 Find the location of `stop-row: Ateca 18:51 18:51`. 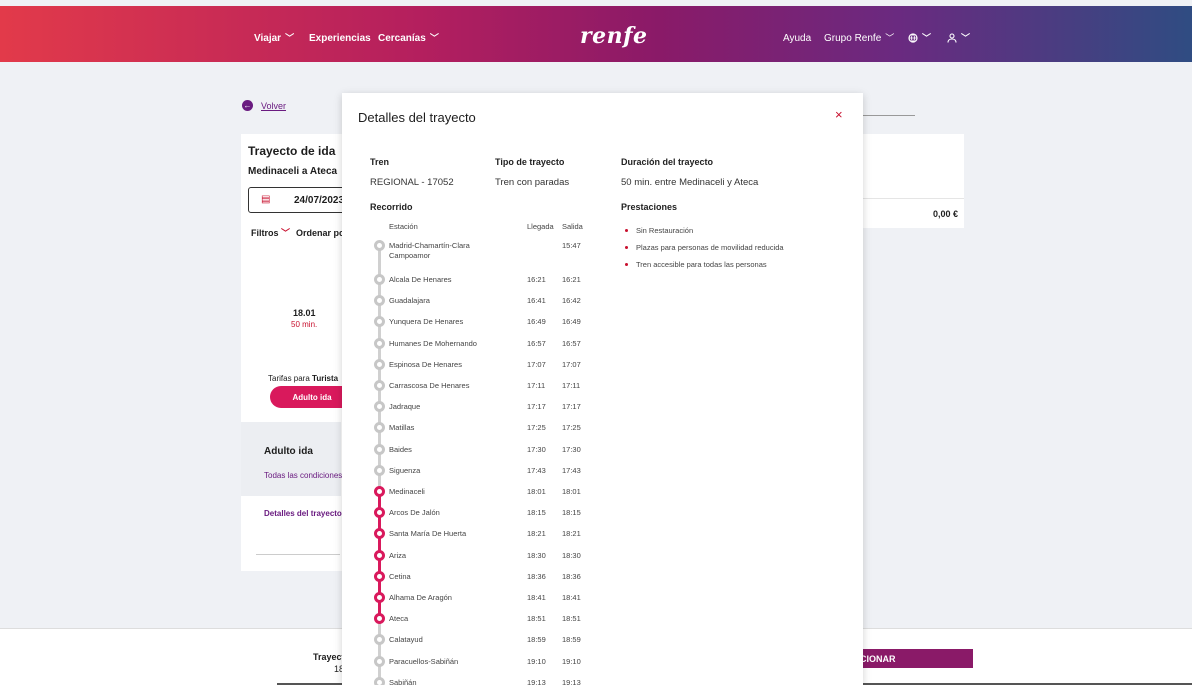

stop-row: Ateca 18:51 18:51 is located at coordinates (602, 624).